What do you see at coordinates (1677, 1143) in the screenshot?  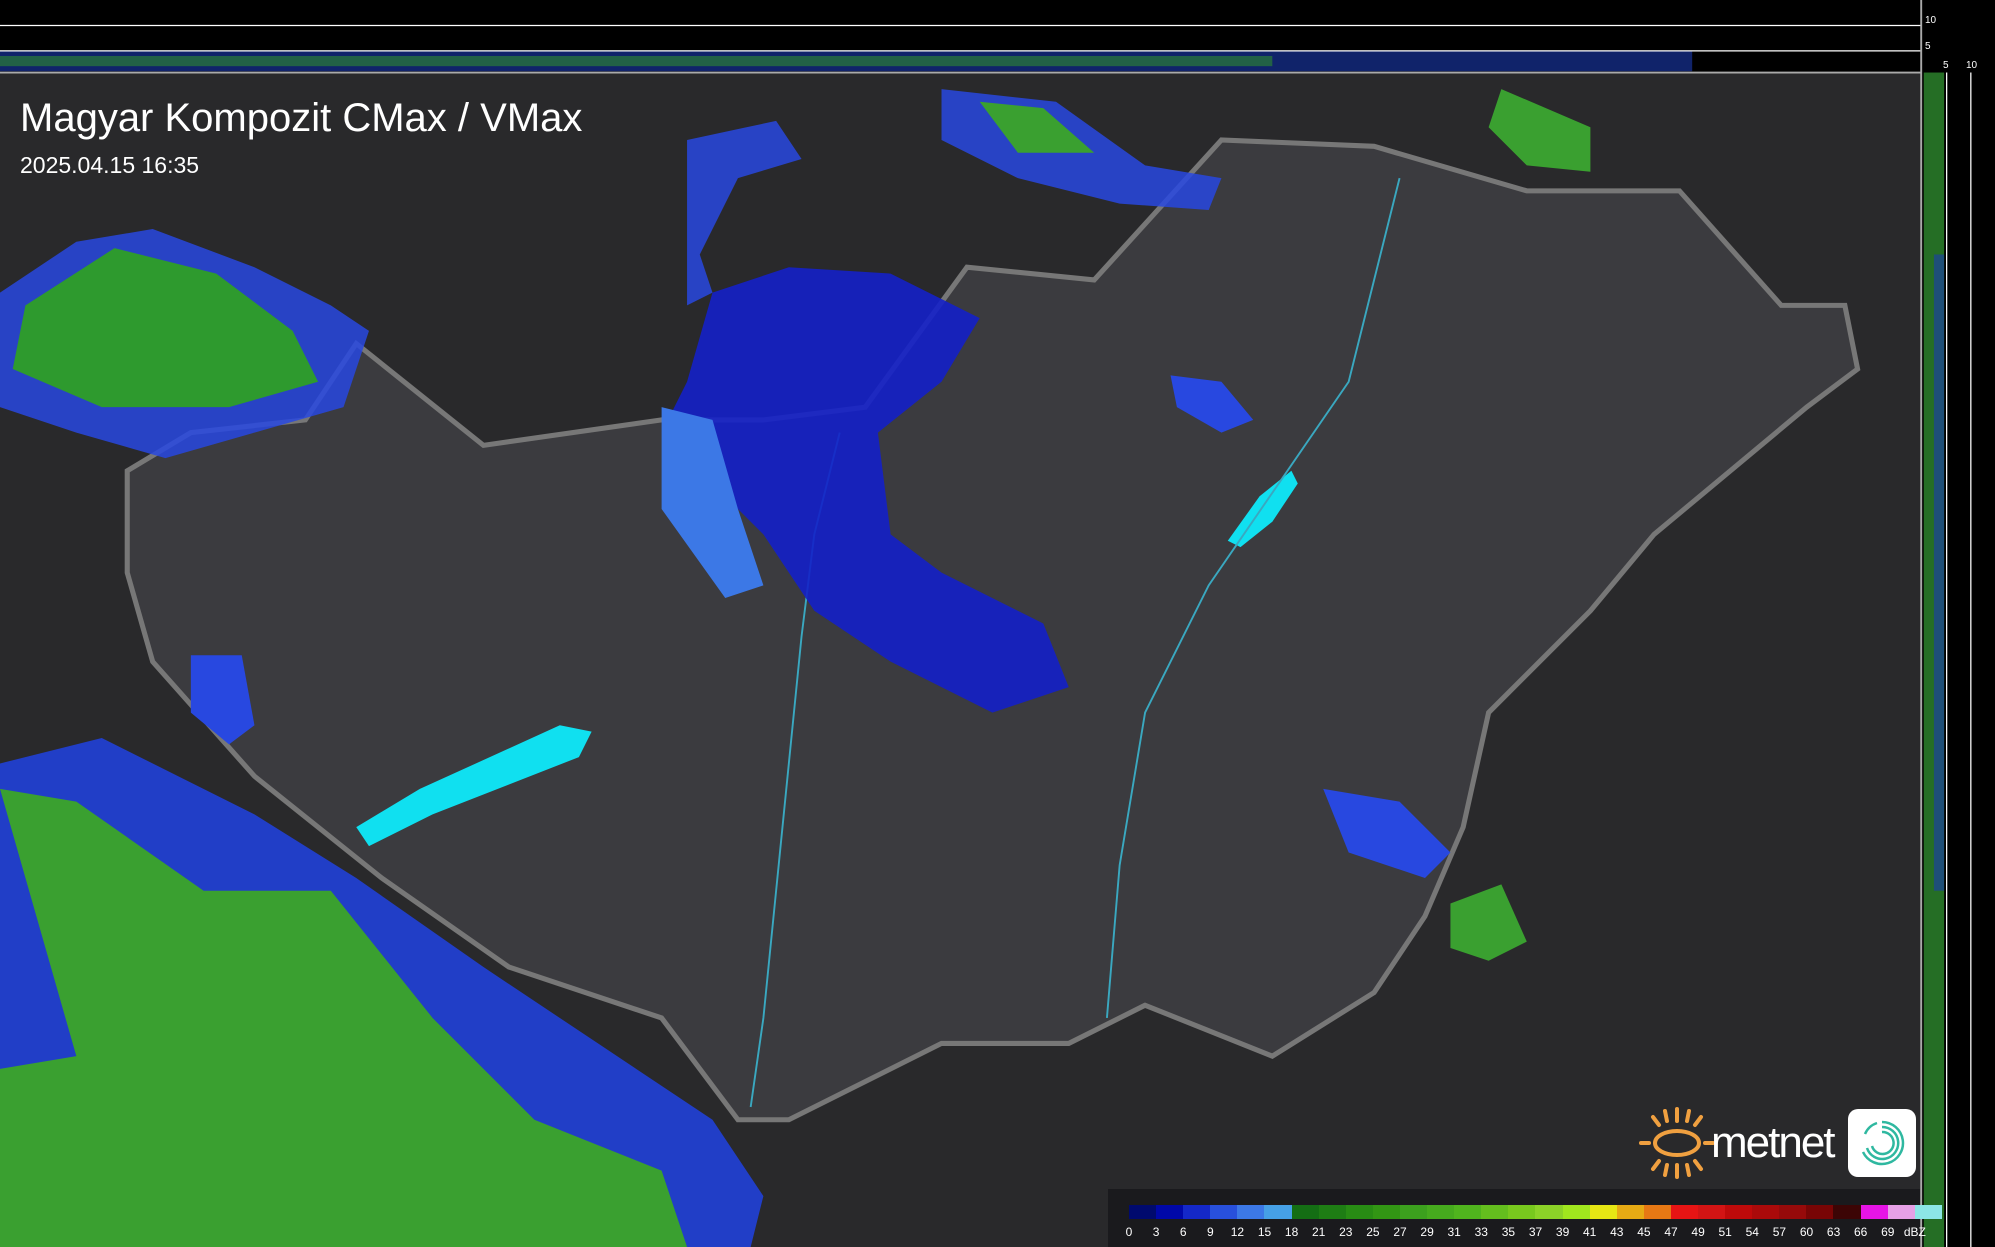 I see `sun-logo-icon` at bounding box center [1677, 1143].